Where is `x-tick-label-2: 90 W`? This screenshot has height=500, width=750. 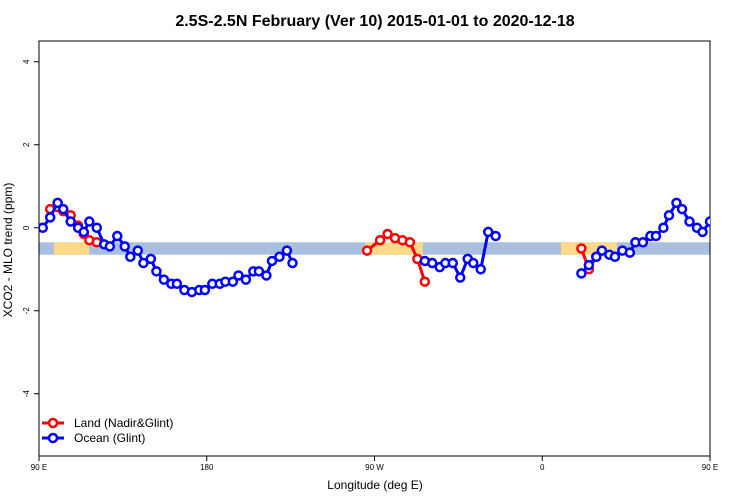
x-tick-label-2: 90 W is located at coordinates (374, 467).